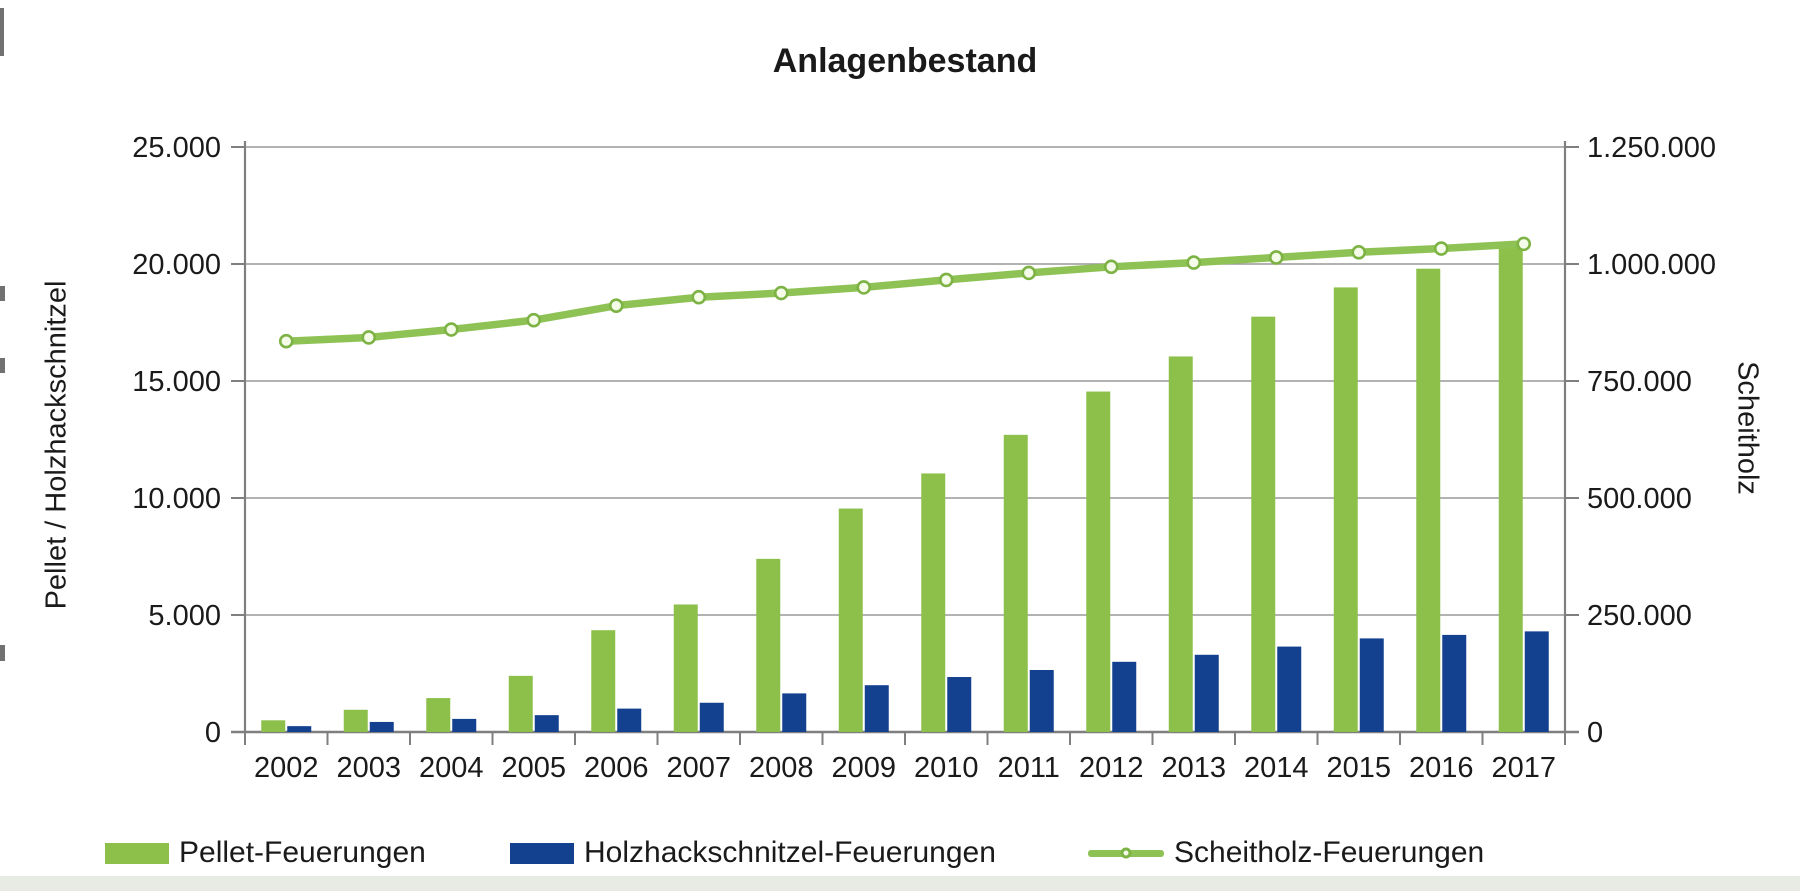 The width and height of the screenshot is (1800, 891). Describe the element at coordinates (863, 768) in the screenshot. I see `year-label: 2009` at that location.